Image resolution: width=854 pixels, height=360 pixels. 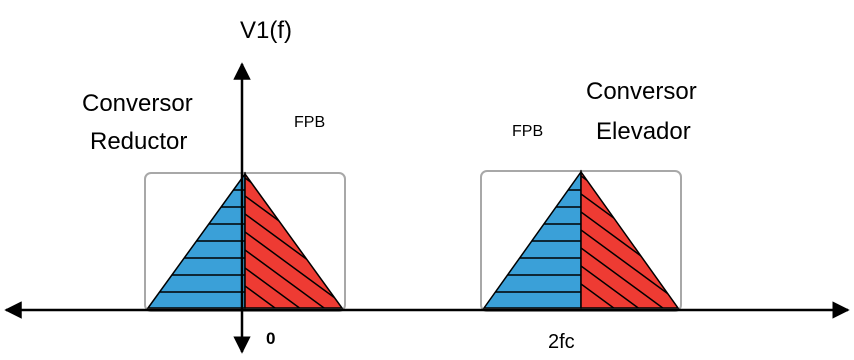 What do you see at coordinates (309, 122) in the screenshot?
I see `left-filter-label: FPB` at bounding box center [309, 122].